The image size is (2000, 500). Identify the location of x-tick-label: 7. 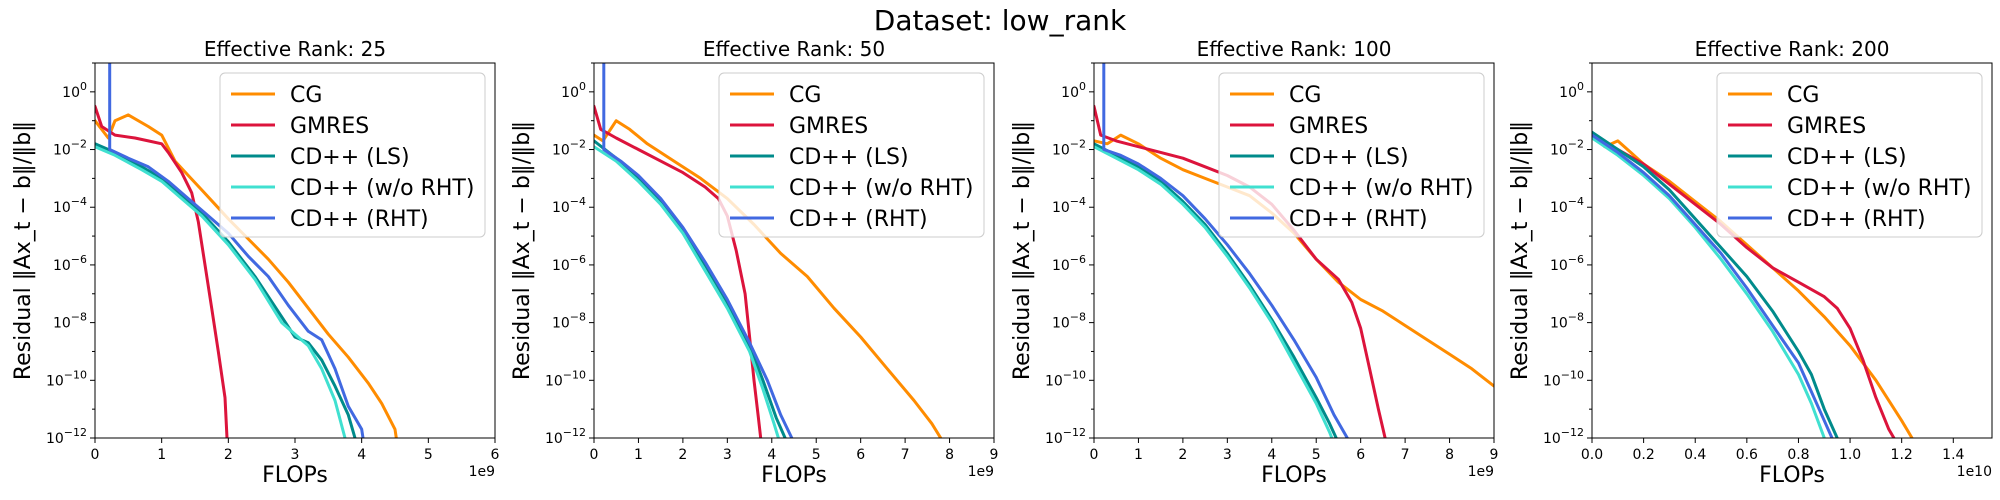
(905, 455).